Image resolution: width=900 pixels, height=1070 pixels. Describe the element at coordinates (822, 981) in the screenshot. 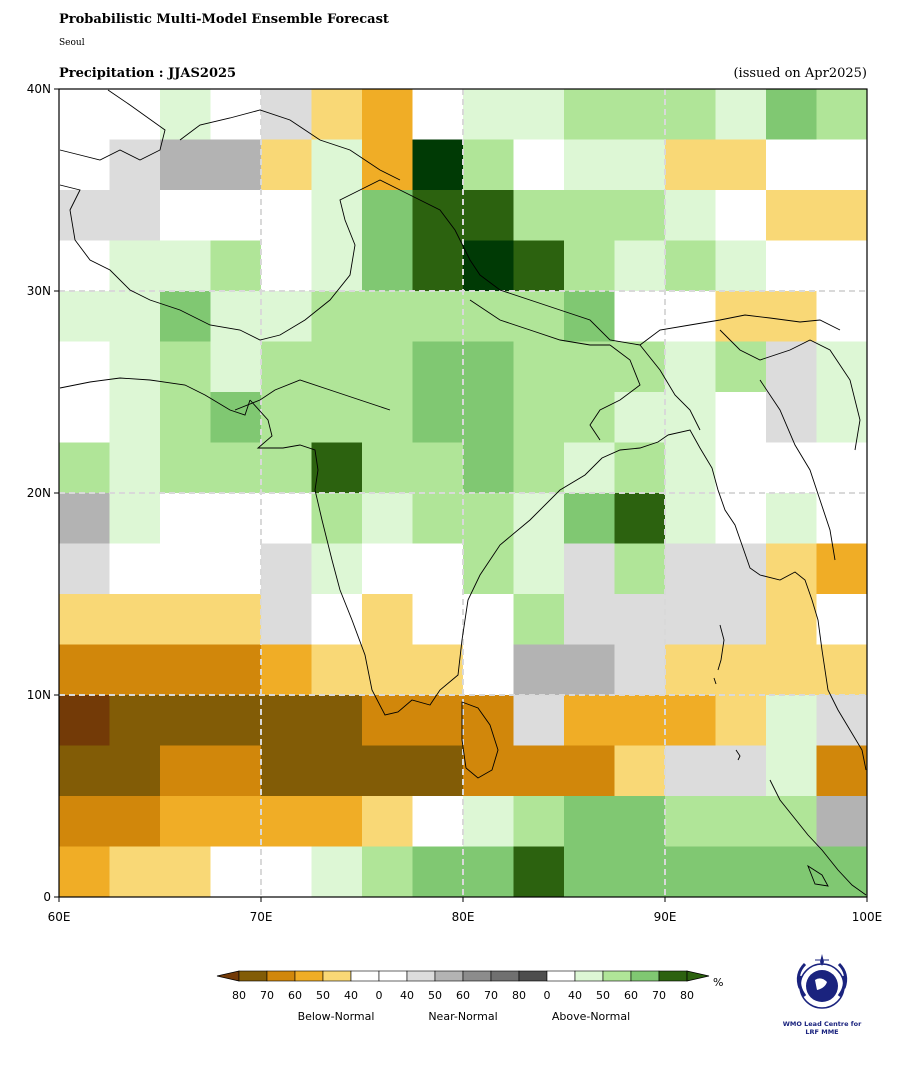

I see `wmo-emblem-icon` at that location.